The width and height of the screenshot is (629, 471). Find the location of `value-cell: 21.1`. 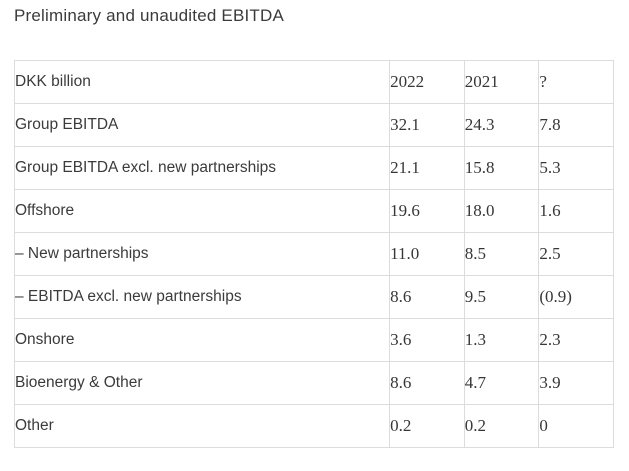

value-cell: 21.1 is located at coordinates (427, 168).